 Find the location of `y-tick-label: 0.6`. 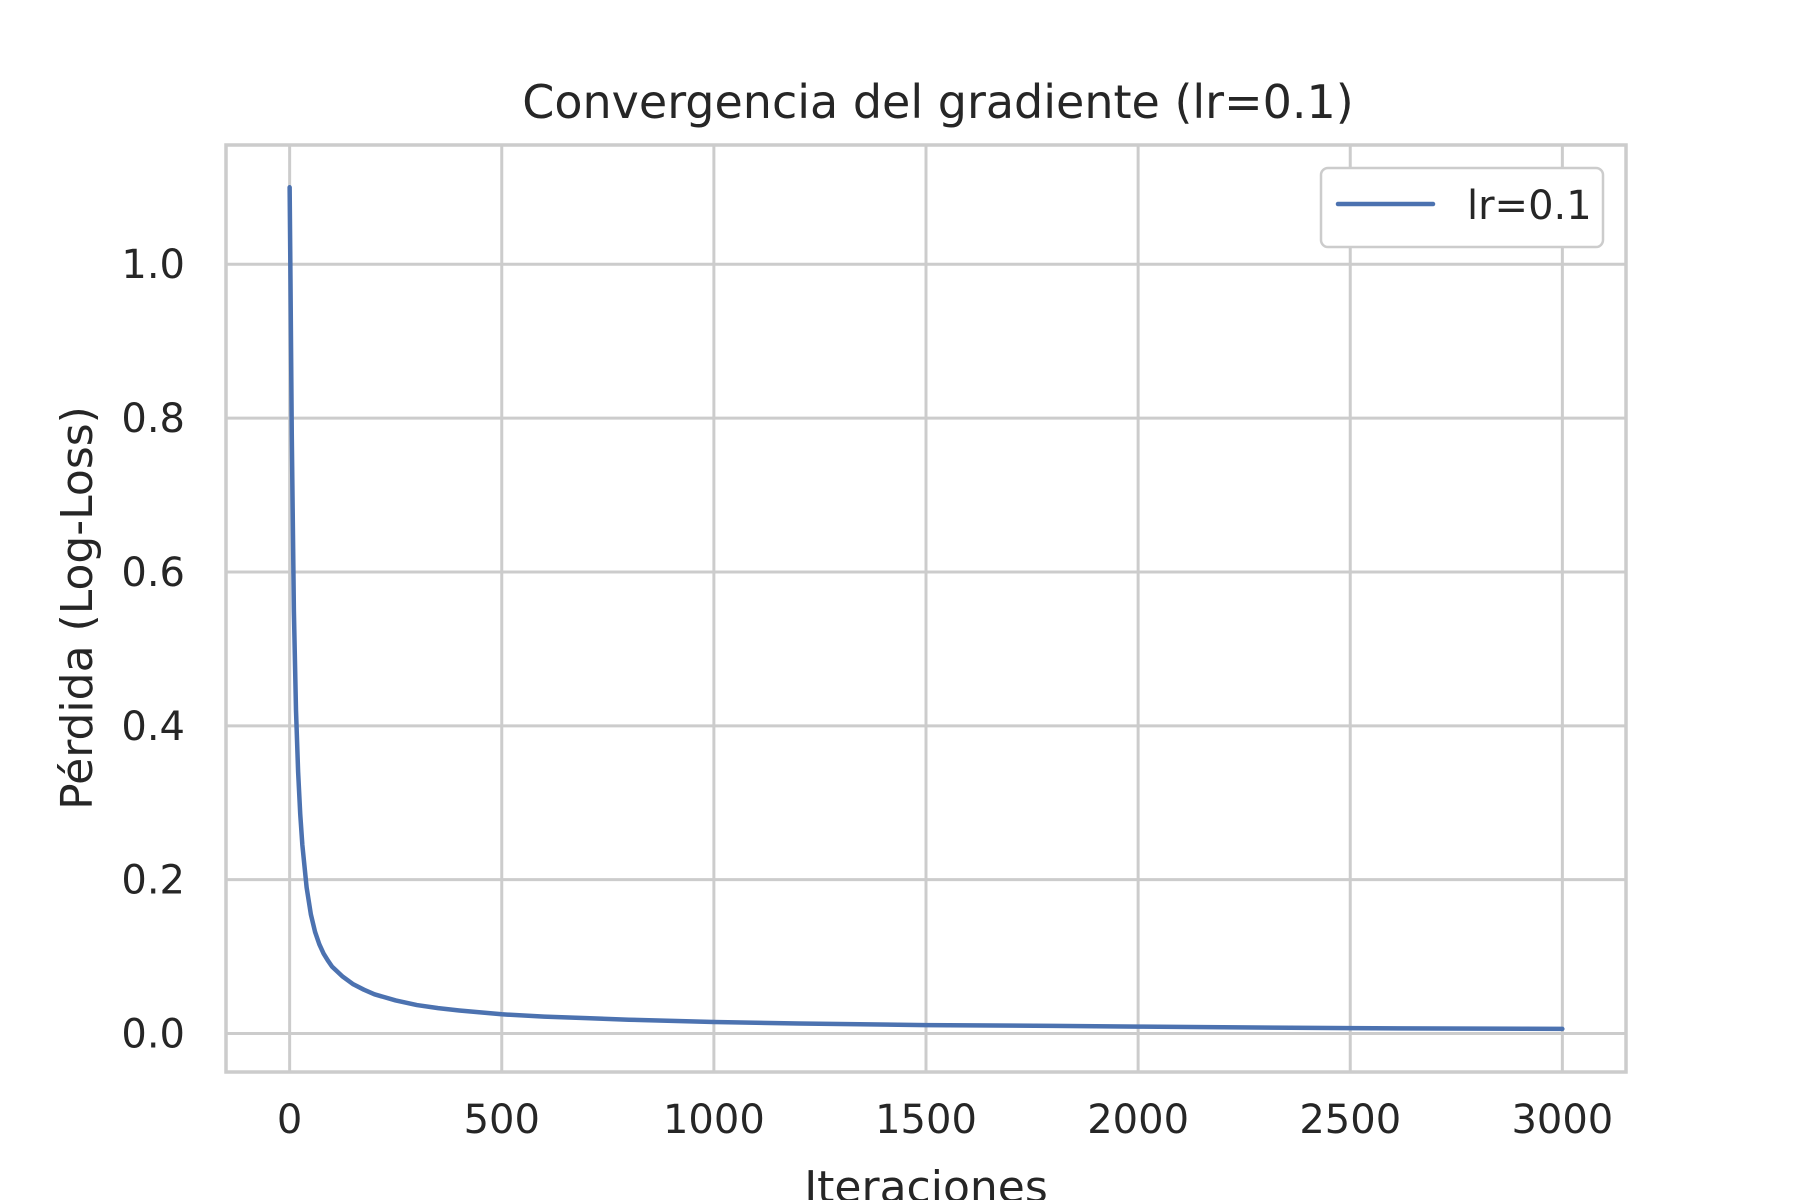

y-tick-label: 0.6 is located at coordinates (153, 573).